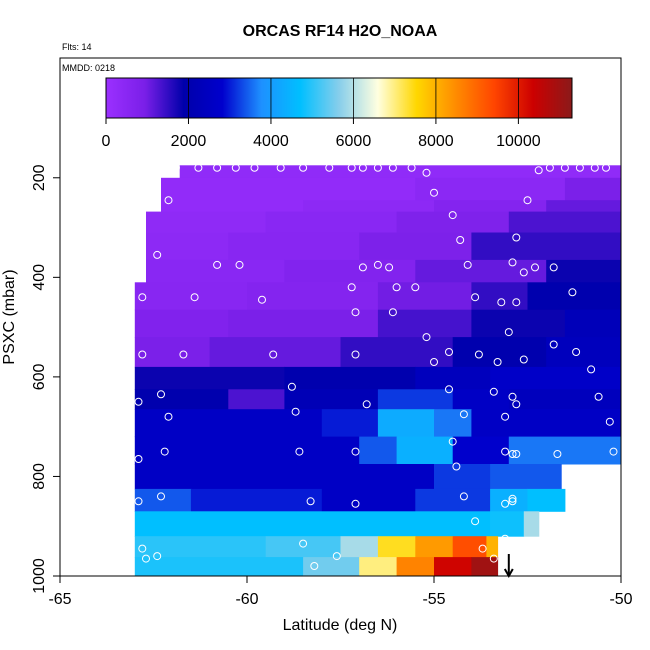 This screenshot has width=650, height=650. I want to click on y-tick-label: 600, so click(39, 376).